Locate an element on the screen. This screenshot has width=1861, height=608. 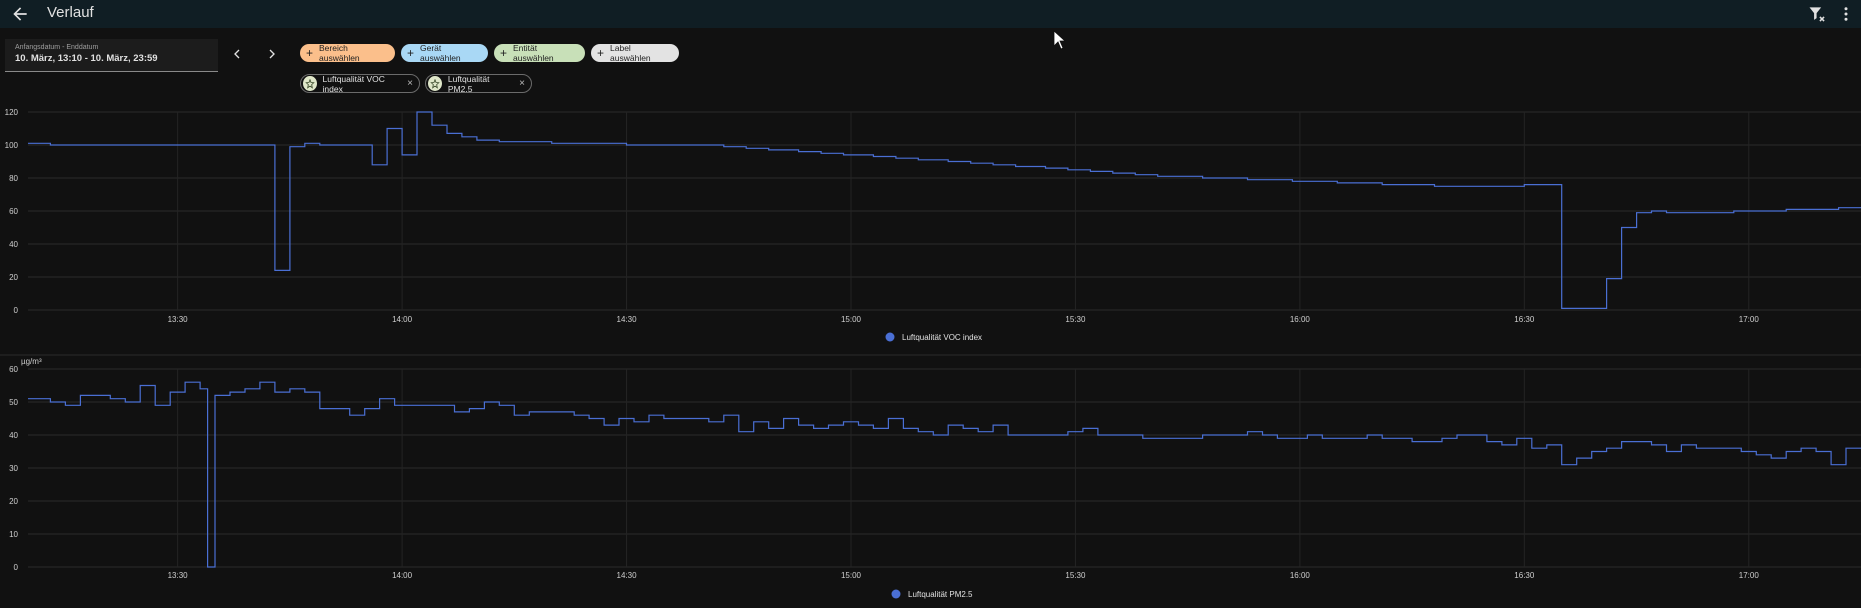
y-tick-label: 80 is located at coordinates (13, 178).